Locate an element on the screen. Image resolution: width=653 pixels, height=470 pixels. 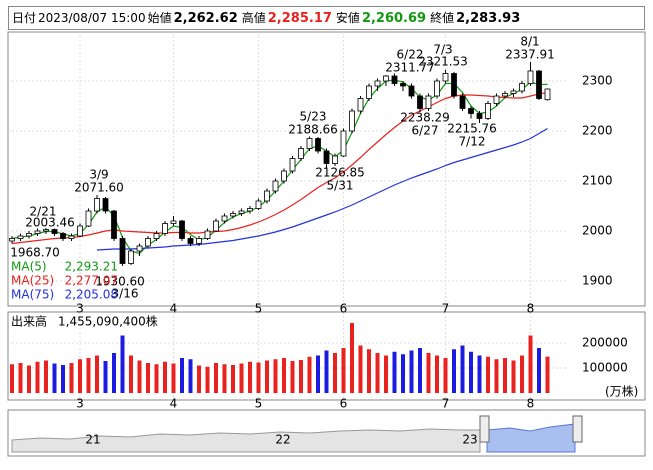
annotation: 2215.76 is located at coordinates (472, 129).